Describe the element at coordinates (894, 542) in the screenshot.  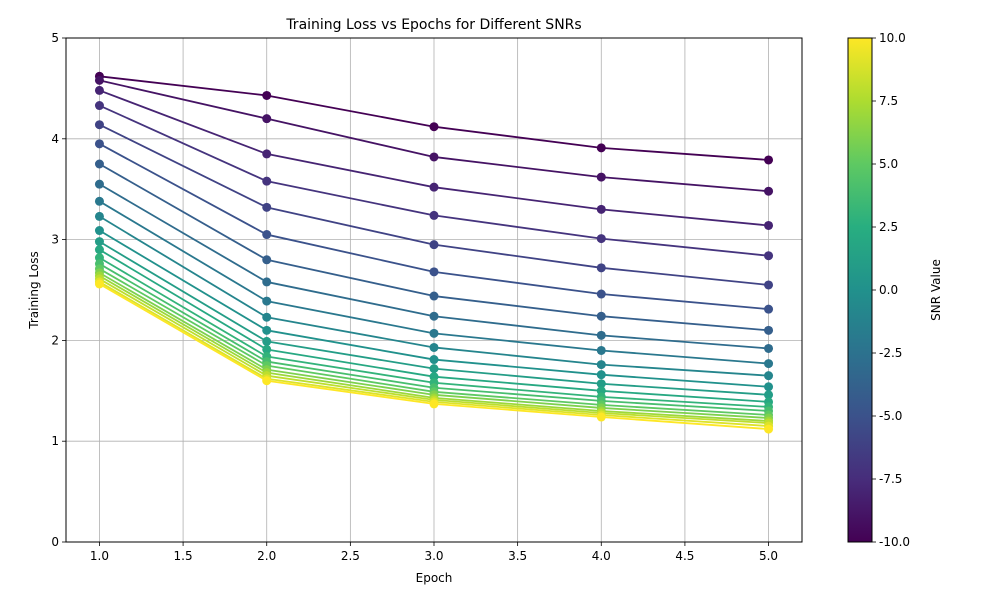
I see `colorbar-tick-label: -10.0` at that location.